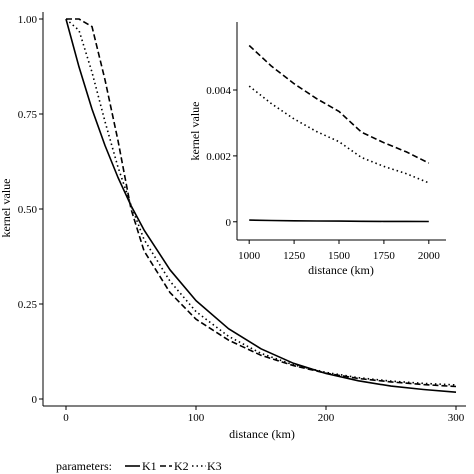 Image resolution: width=474 pixels, height=474 pixels. What do you see at coordinates (229, 223) in the screenshot?
I see `inset-y-tick-label: 0` at bounding box center [229, 223].